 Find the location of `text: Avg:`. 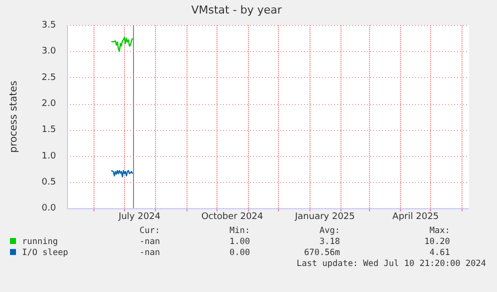

text: Avg: is located at coordinates (330, 231).